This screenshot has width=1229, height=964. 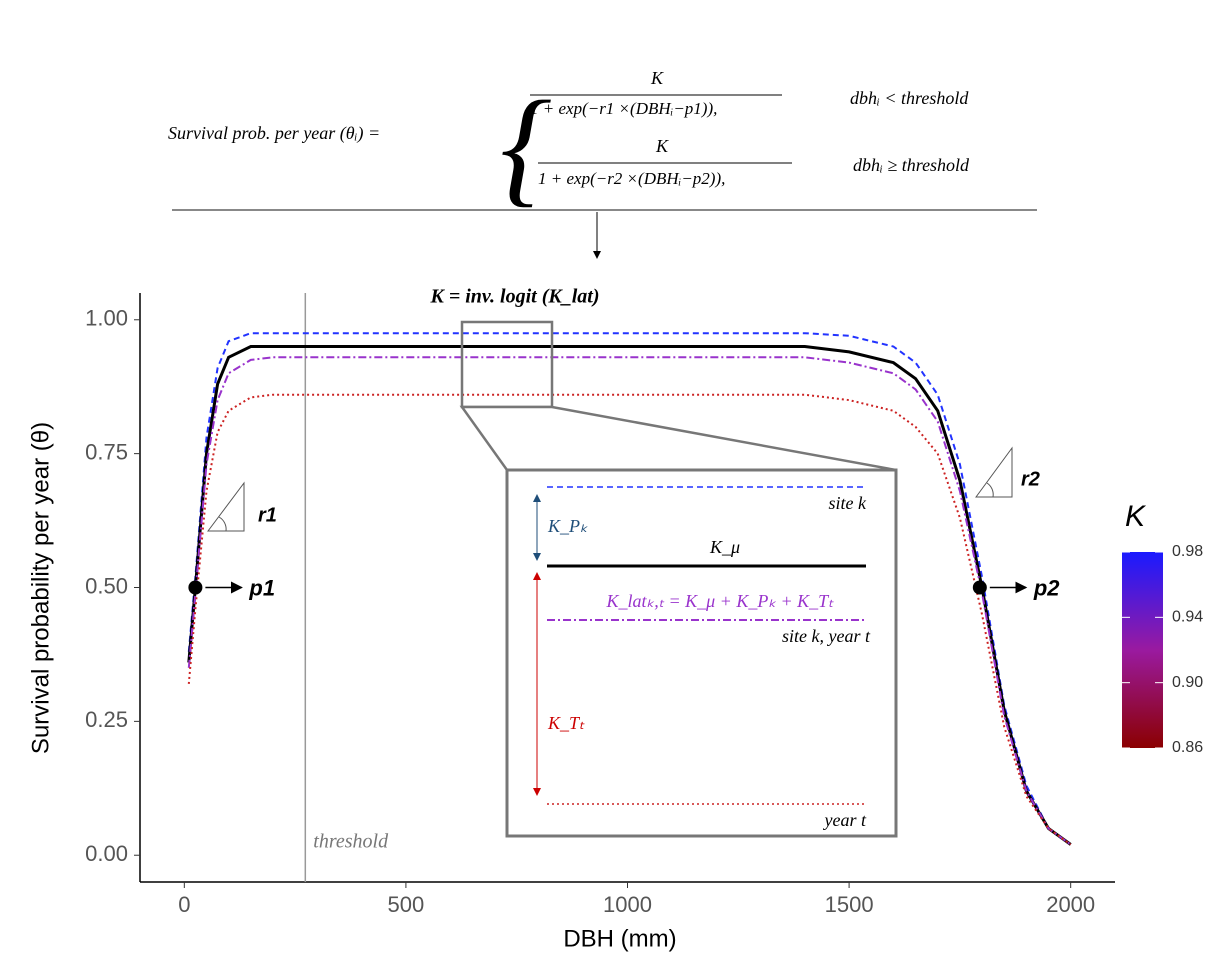 What do you see at coordinates (261, 587) in the screenshot?
I see `point-label: p1` at bounding box center [261, 587].